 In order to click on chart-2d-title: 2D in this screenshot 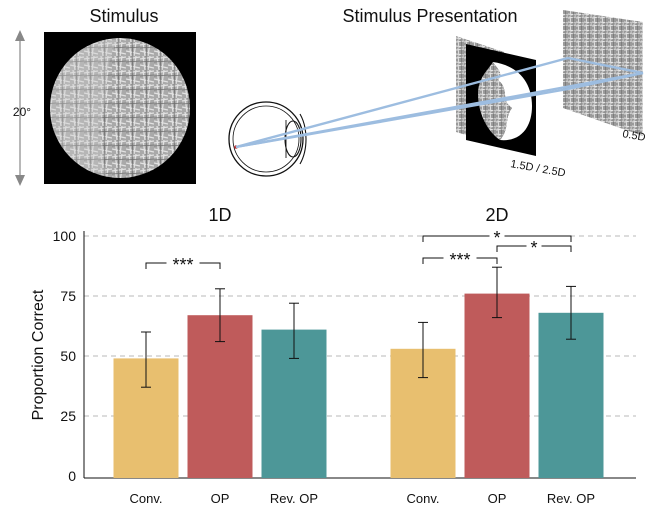, I will do `click(496, 215)`.